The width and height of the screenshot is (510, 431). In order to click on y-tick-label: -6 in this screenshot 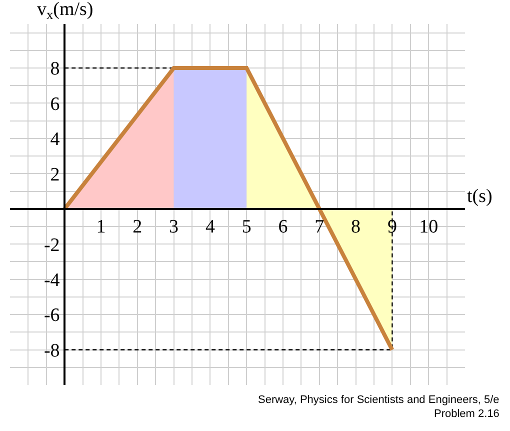, I will do `click(52, 315)`.